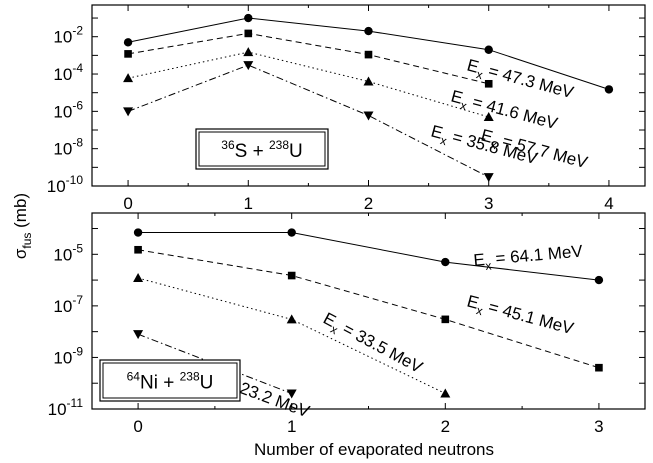  Describe the element at coordinates (66, 407) in the screenshot. I see `y-tick-label: 10⁻¹¹` at that location.